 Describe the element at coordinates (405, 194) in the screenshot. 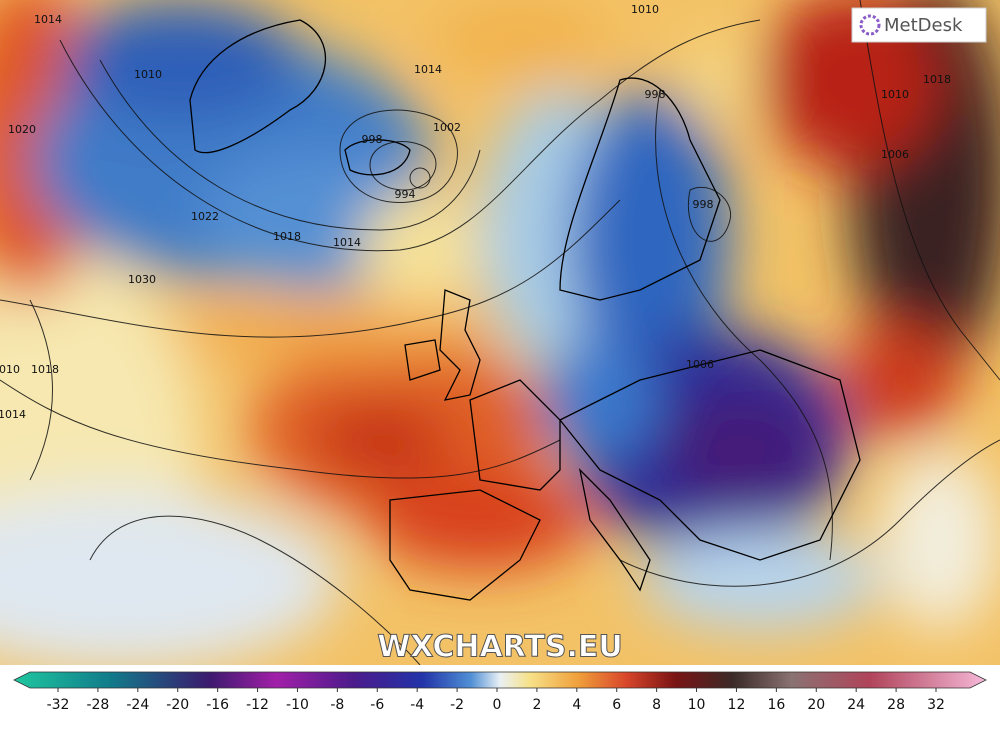

I see `isobar-label: 994` at that location.